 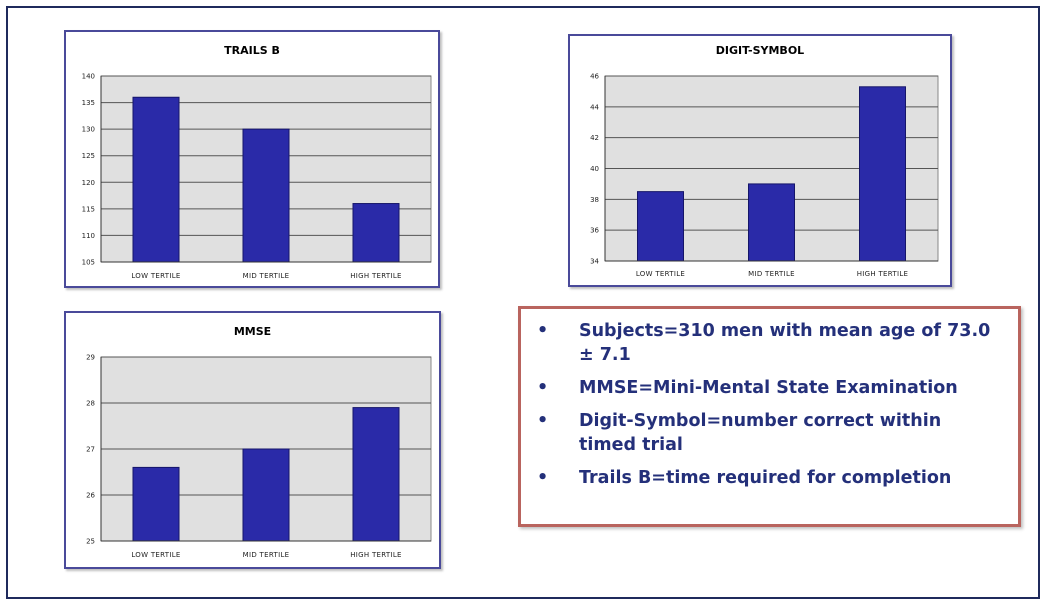 What do you see at coordinates (88, 156) in the screenshot?
I see `y-tick-label: 125` at bounding box center [88, 156].